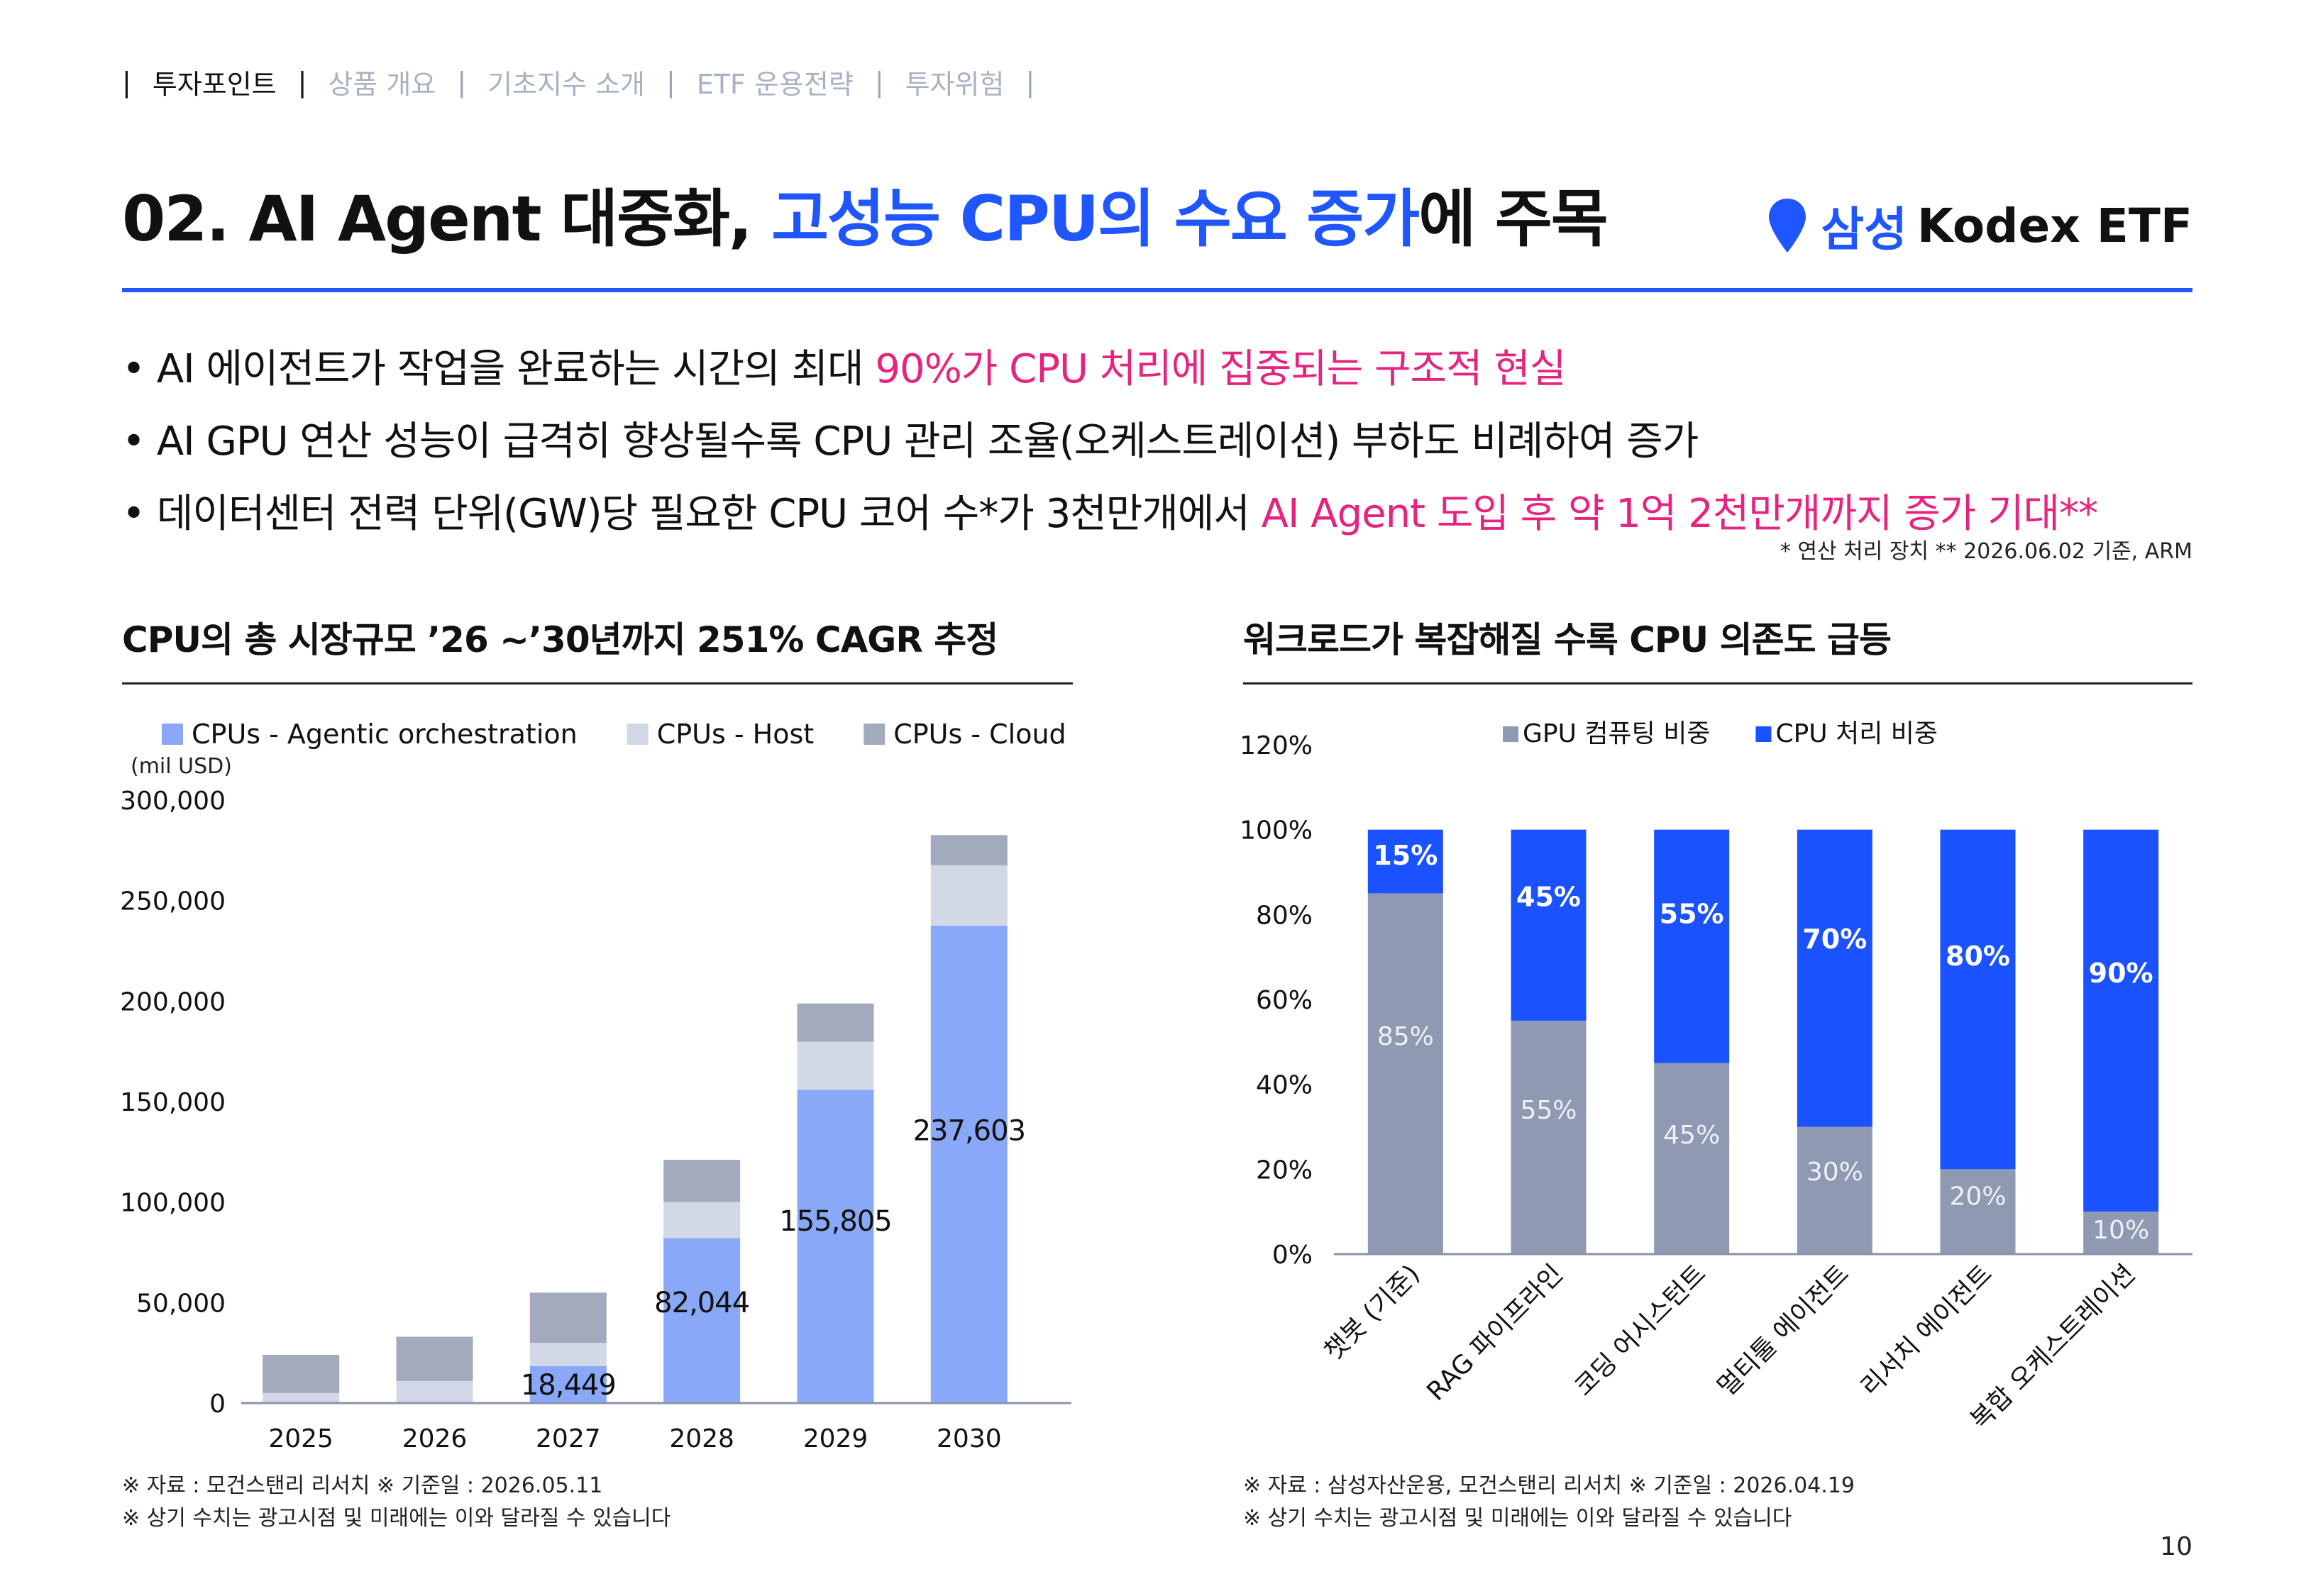 The width and height of the screenshot is (2306, 1596). Describe the element at coordinates (385, 735) in the screenshot. I see `legend-label: CPUs - Agentic orchestration` at that location.